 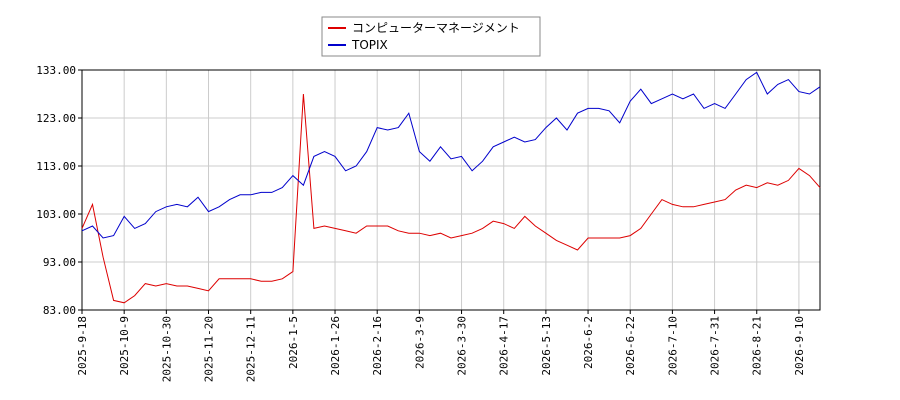 What do you see at coordinates (59, 310) in the screenshot?
I see `y-tick-label: 83.00` at bounding box center [59, 310].